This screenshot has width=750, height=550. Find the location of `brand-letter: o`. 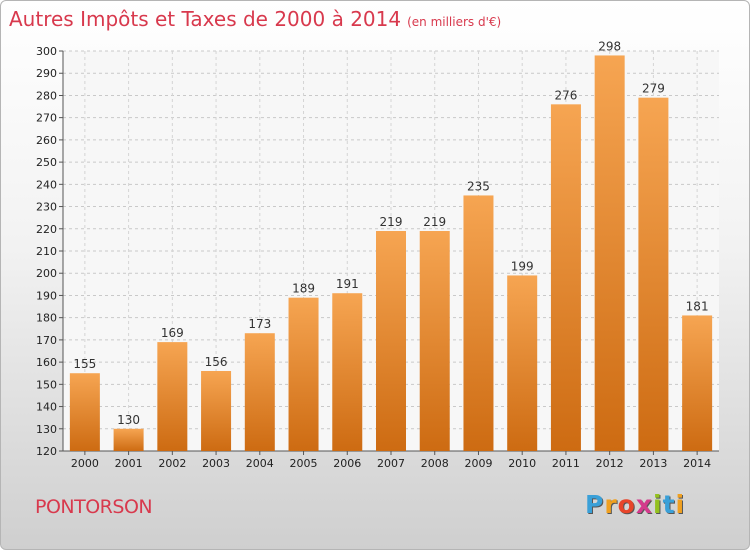

brand-letter: o is located at coordinates (626, 504).